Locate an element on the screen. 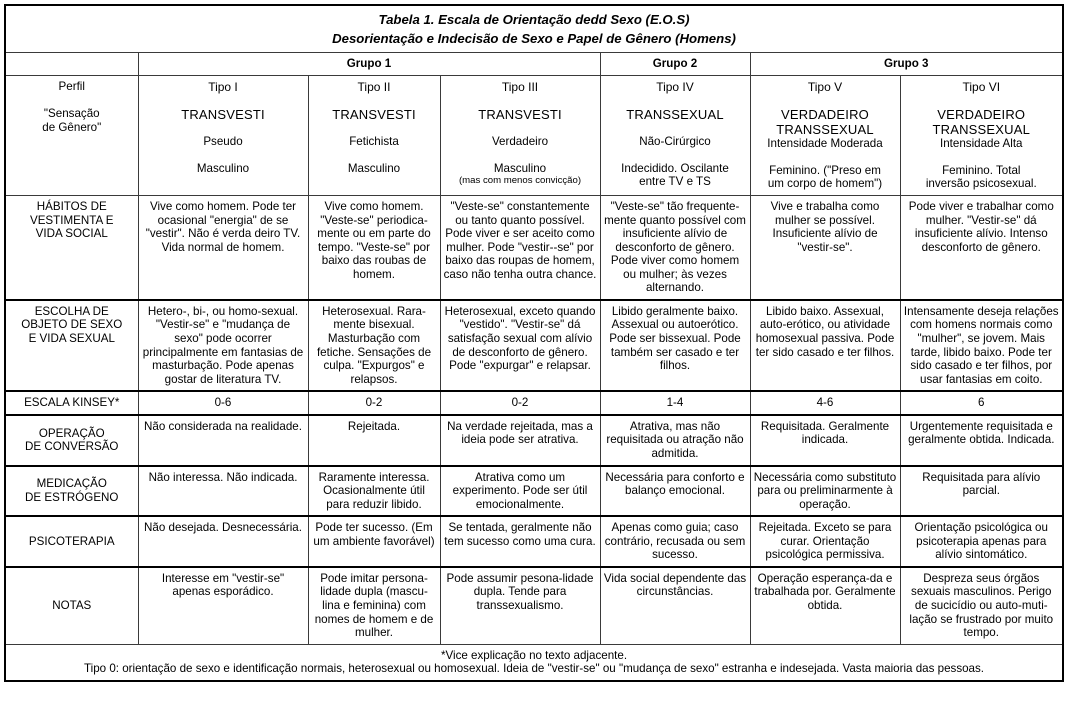 The width and height of the screenshot is (1066, 724). profile-column-tipo-1: Tipo I TRANSVESTI Pseudo Masculino is located at coordinates (223, 135).